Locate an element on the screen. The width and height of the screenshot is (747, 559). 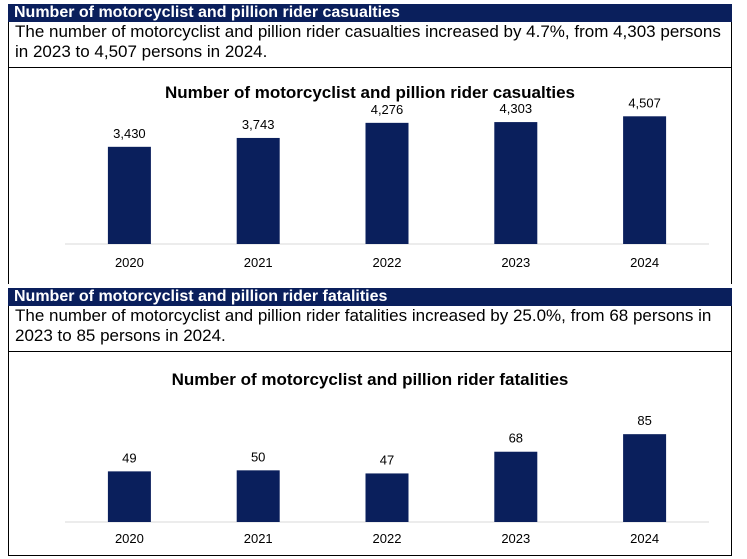
data-label: 4,303 is located at coordinates (516, 108).